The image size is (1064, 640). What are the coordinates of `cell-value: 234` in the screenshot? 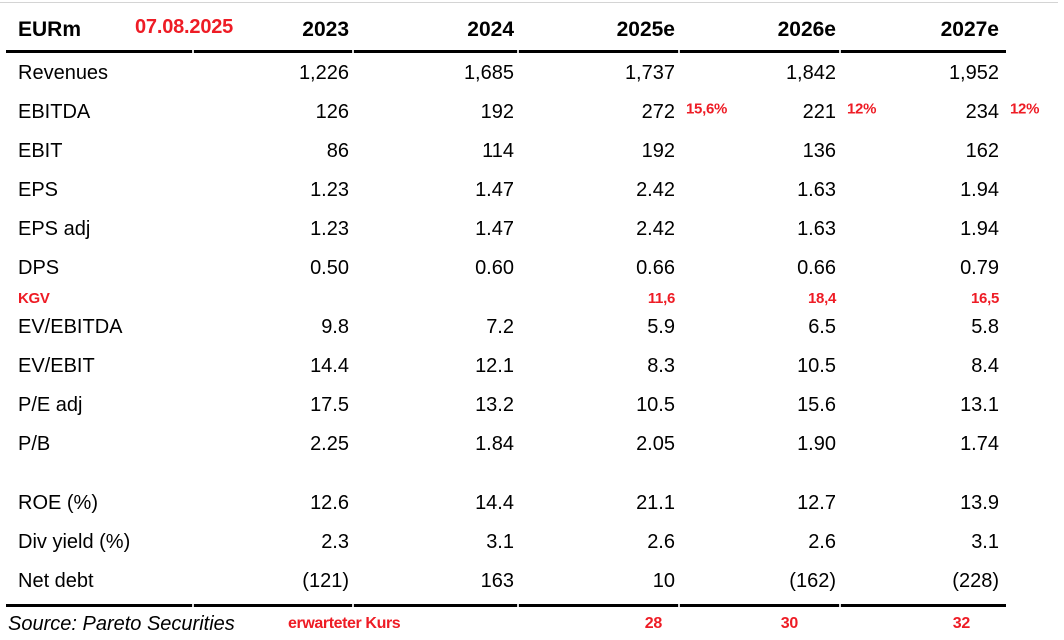 It's located at (982, 112).